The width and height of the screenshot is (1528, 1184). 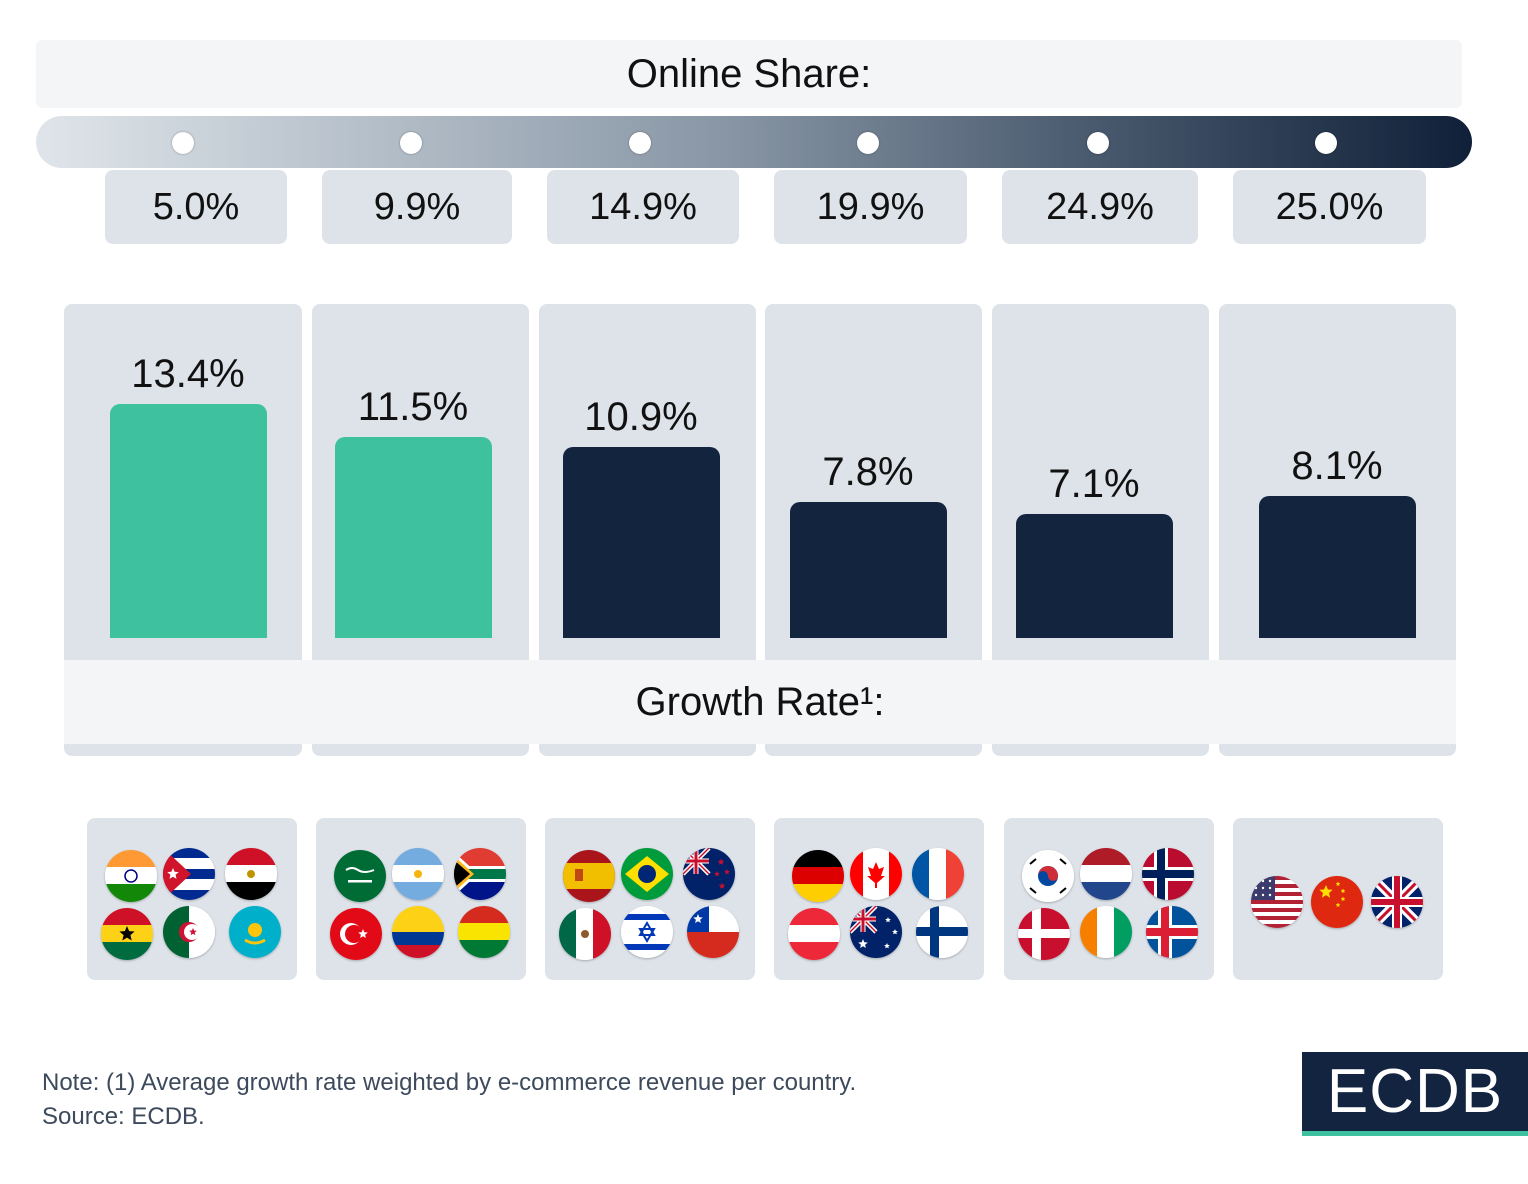 I want to click on online-share-tick: 5.0%, so click(x=196, y=207).